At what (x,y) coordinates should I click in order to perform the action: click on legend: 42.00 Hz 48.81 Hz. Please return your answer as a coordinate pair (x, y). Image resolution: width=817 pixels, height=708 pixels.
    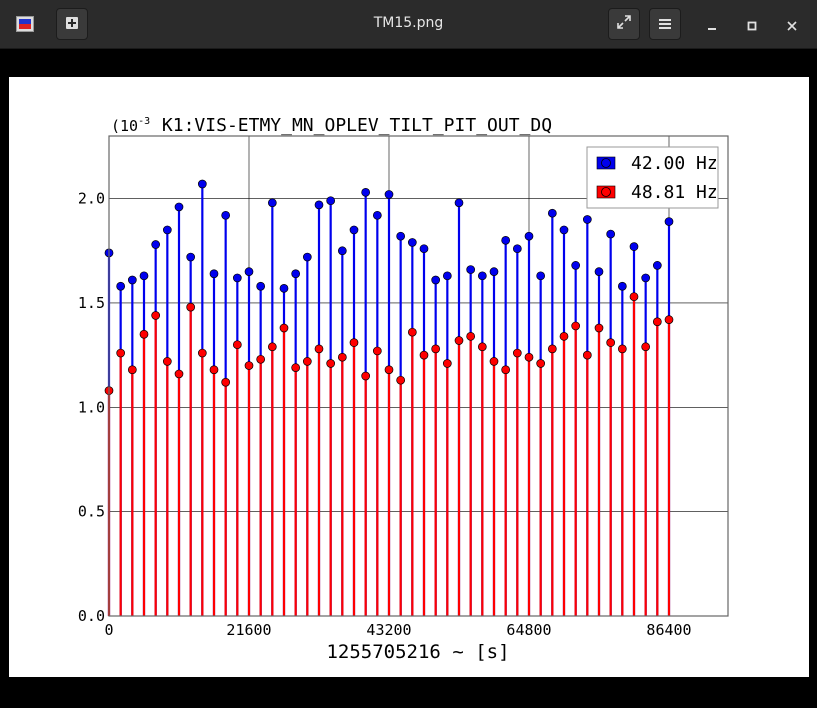
    Looking at the image, I should click on (652, 177).